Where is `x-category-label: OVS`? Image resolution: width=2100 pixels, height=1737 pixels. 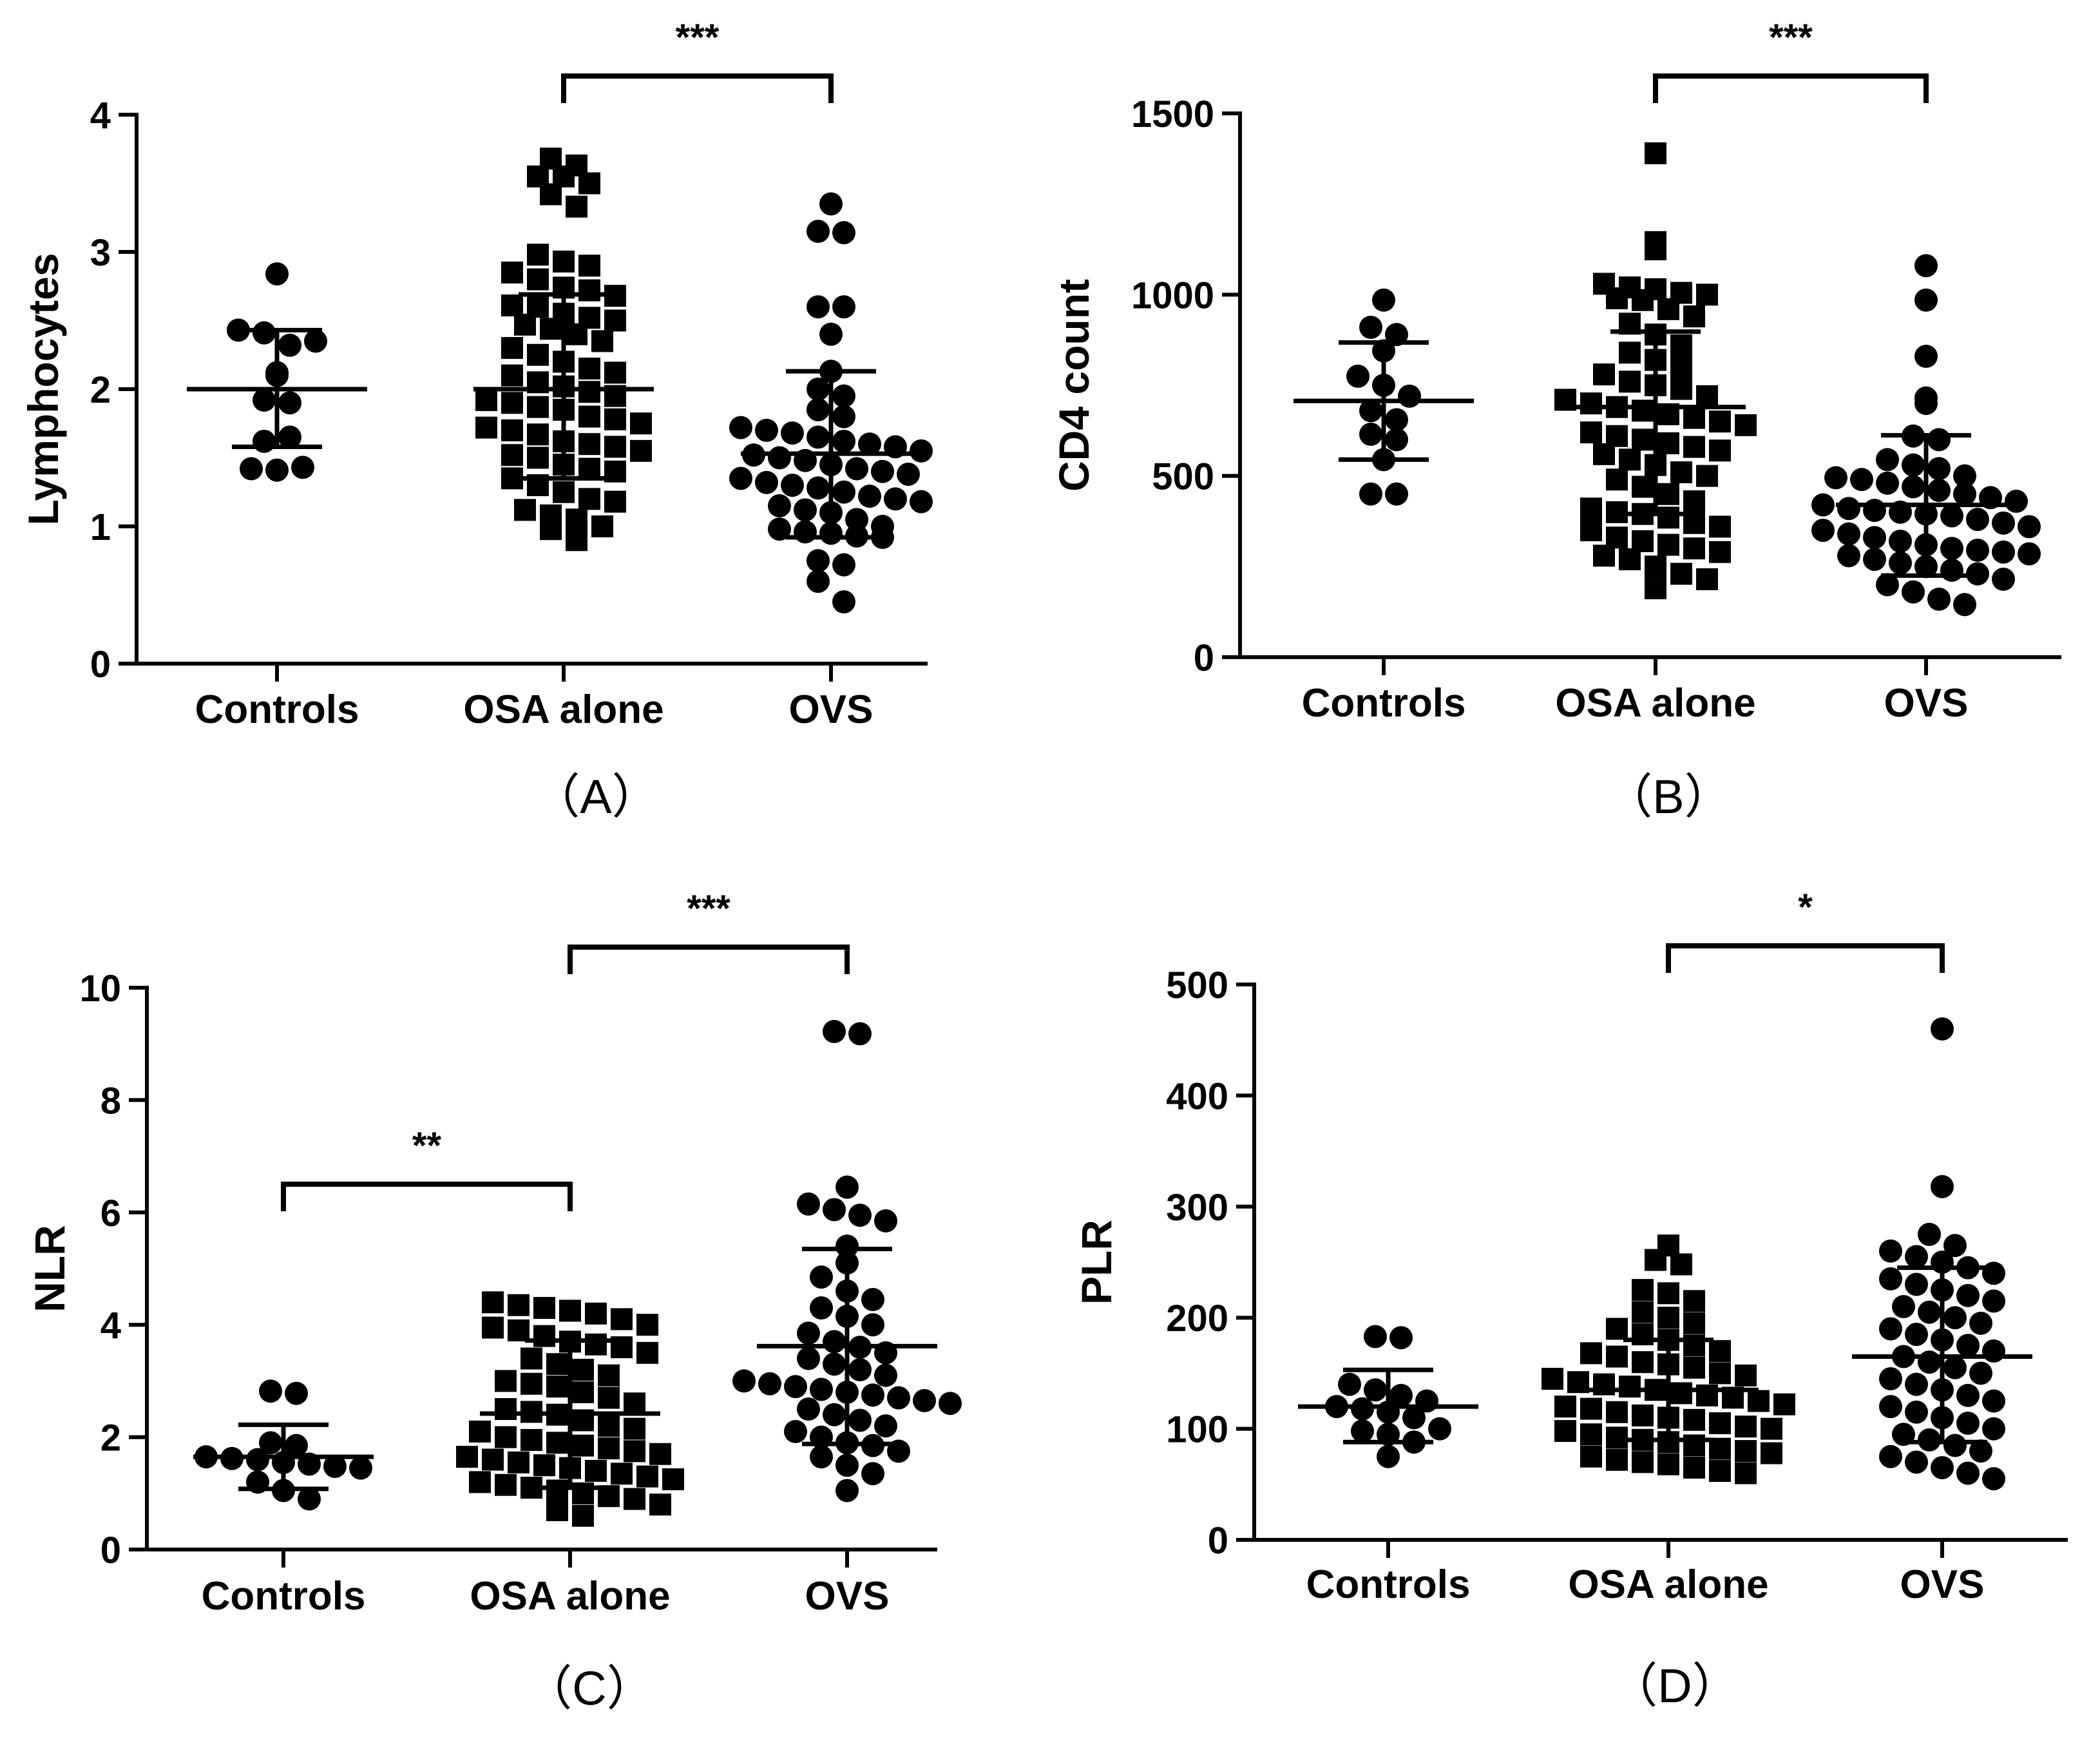
x-category-label: OVS is located at coordinates (847, 1596).